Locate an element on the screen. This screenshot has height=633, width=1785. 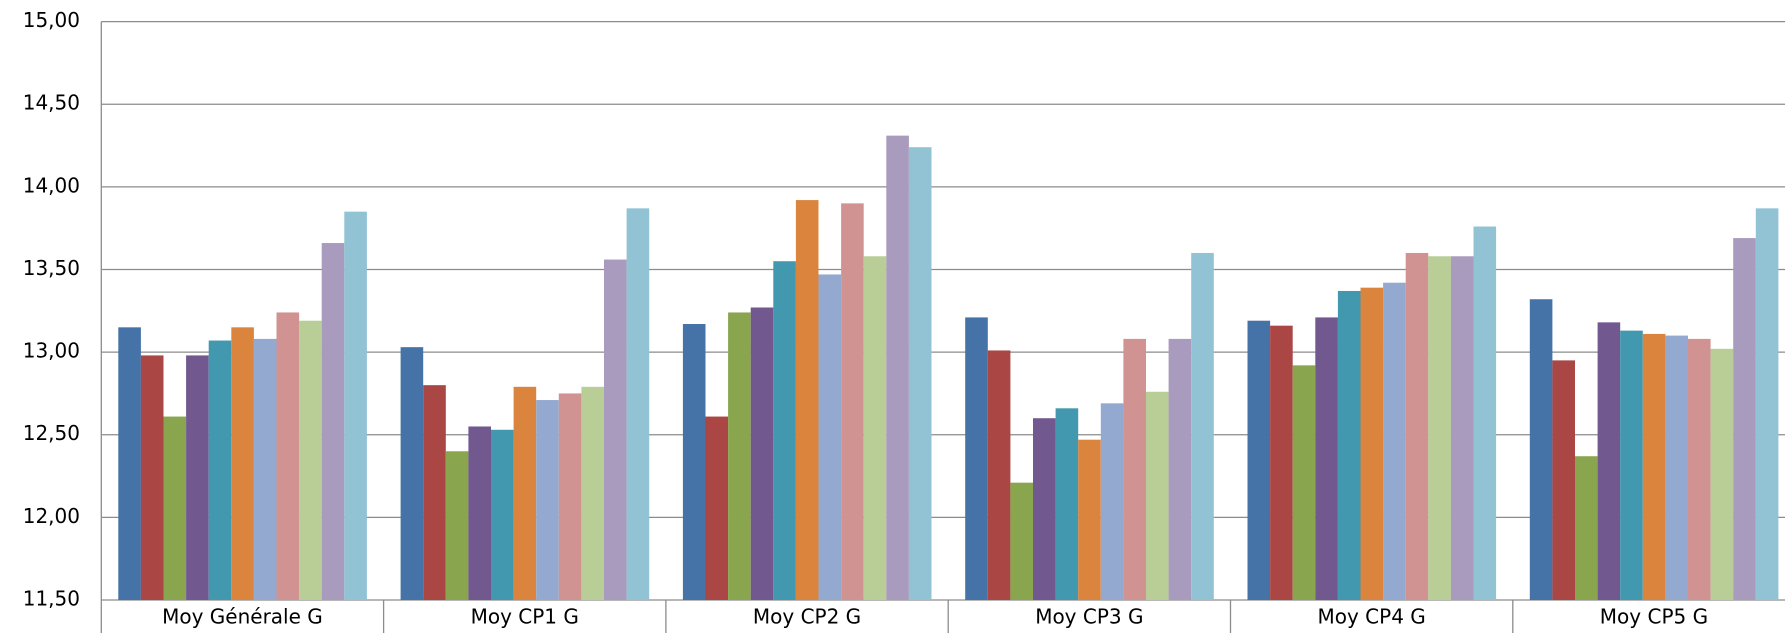
x-tick-label: Moy CP1 G is located at coordinates (525, 617).